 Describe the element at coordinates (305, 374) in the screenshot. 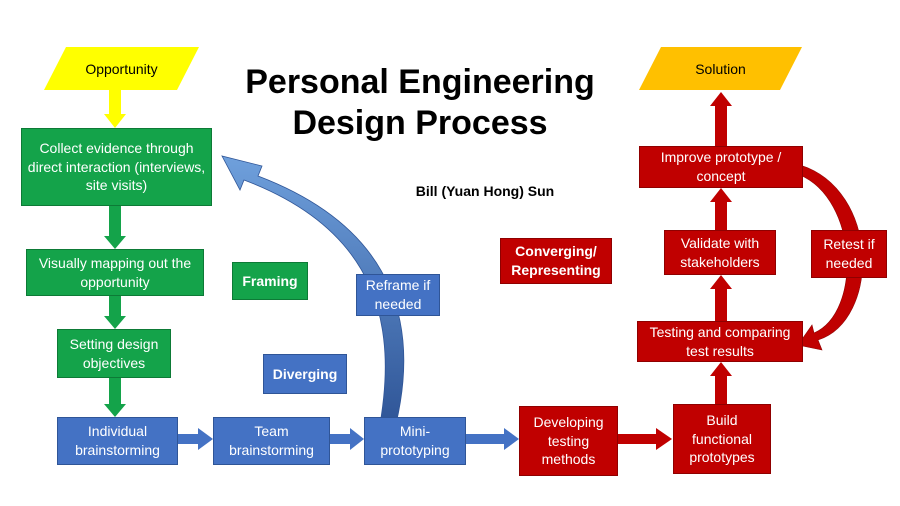

I see `phase-diverging: Diverging` at that location.